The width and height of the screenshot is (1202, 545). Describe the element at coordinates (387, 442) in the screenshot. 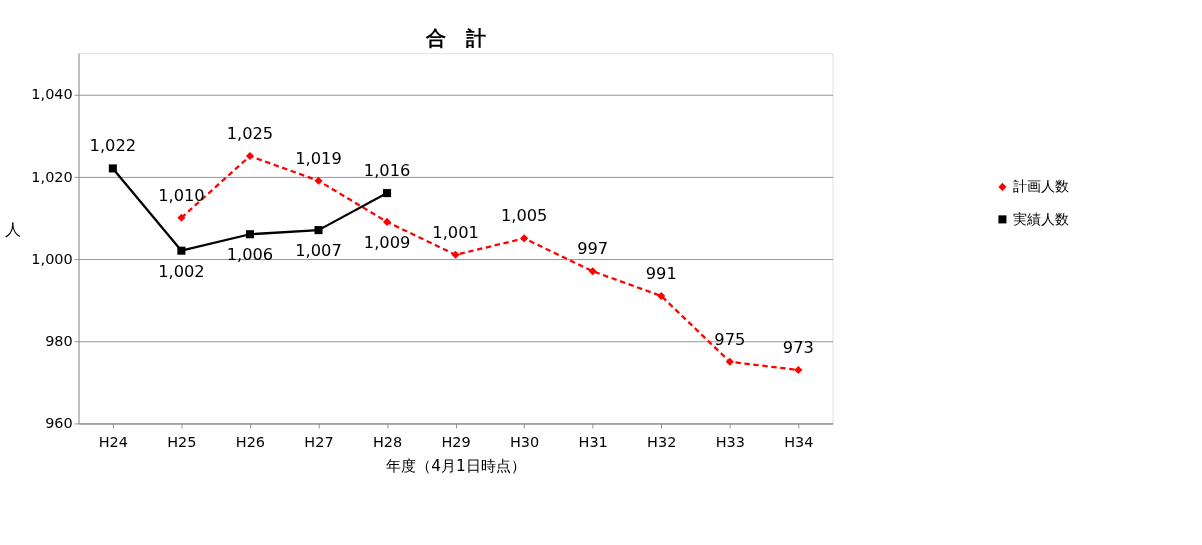

I see `x-tick-label: H28` at that location.